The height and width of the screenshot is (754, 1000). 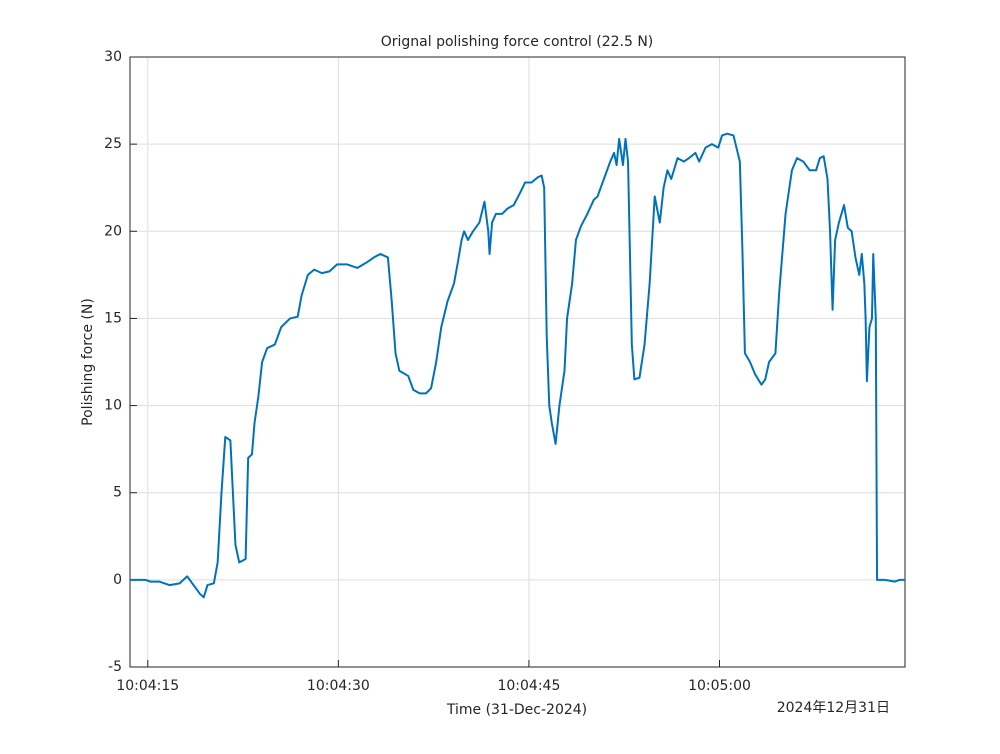 I want to click on x-tick-label: 10:05:00, so click(x=719, y=686).